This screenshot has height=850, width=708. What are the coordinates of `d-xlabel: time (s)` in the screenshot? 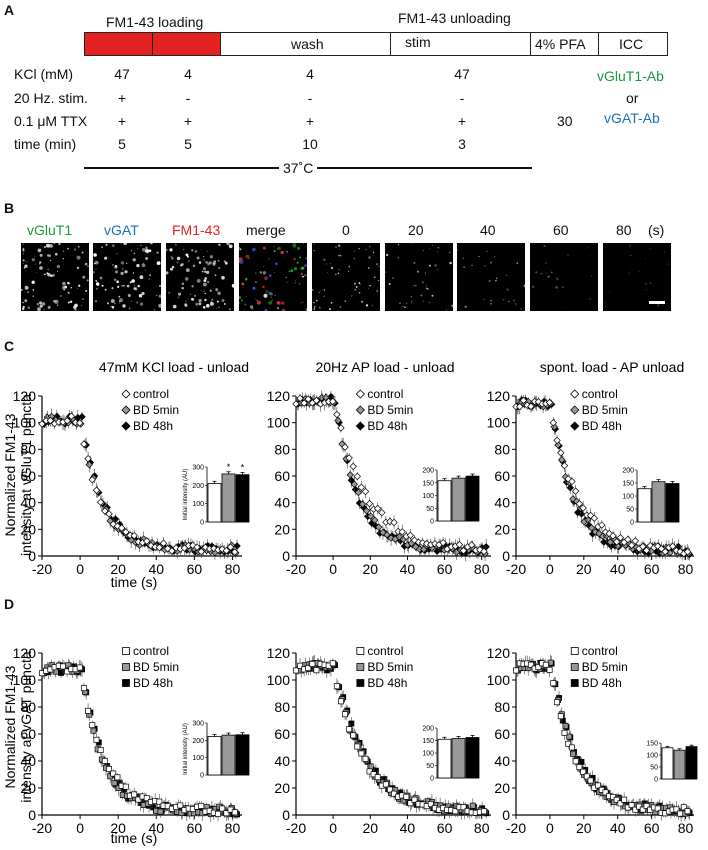 It's located at (134, 838).